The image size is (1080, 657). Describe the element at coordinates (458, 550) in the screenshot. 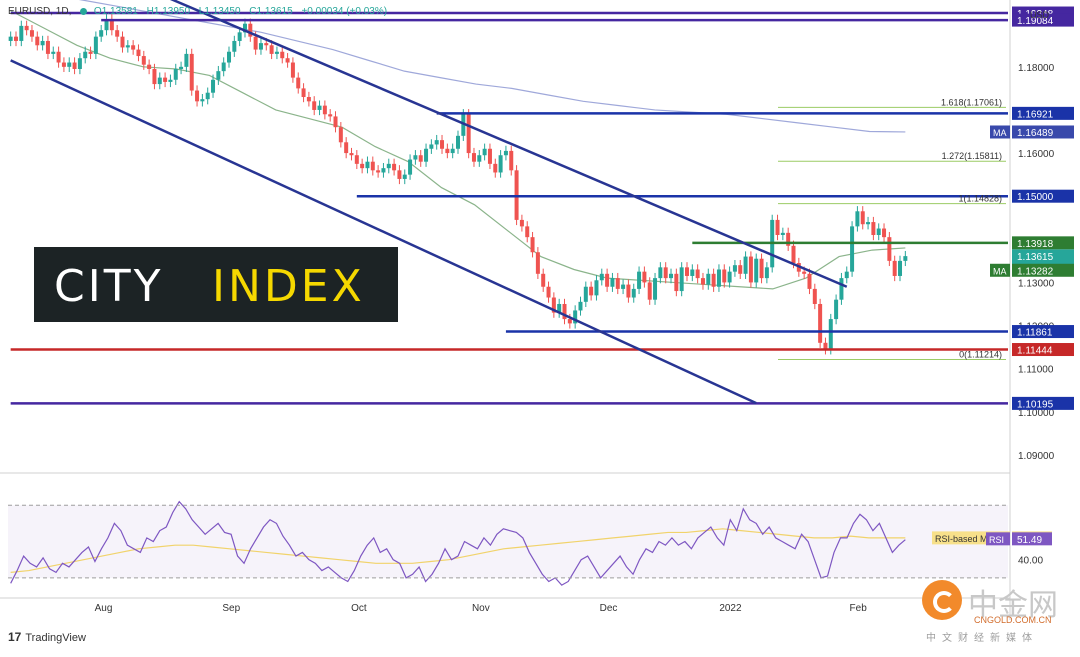

I see `rsi-ma-line` at that location.